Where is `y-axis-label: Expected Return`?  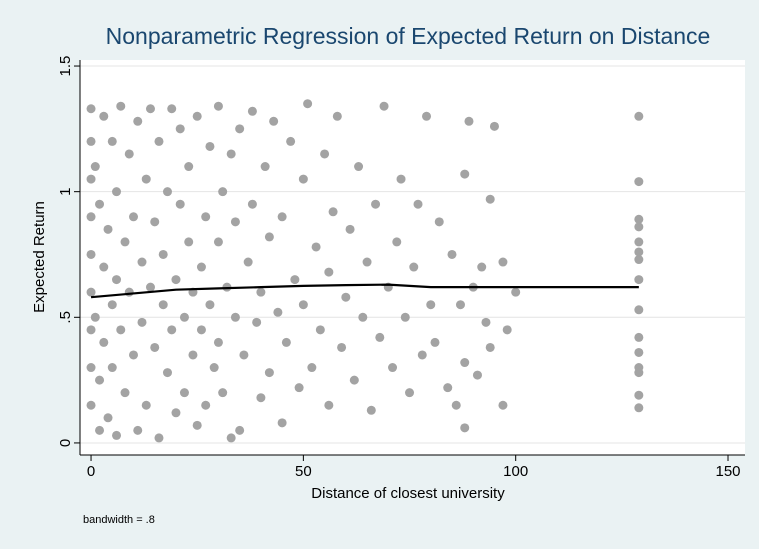
y-axis-label: Expected Return is located at coordinates (39, 257).